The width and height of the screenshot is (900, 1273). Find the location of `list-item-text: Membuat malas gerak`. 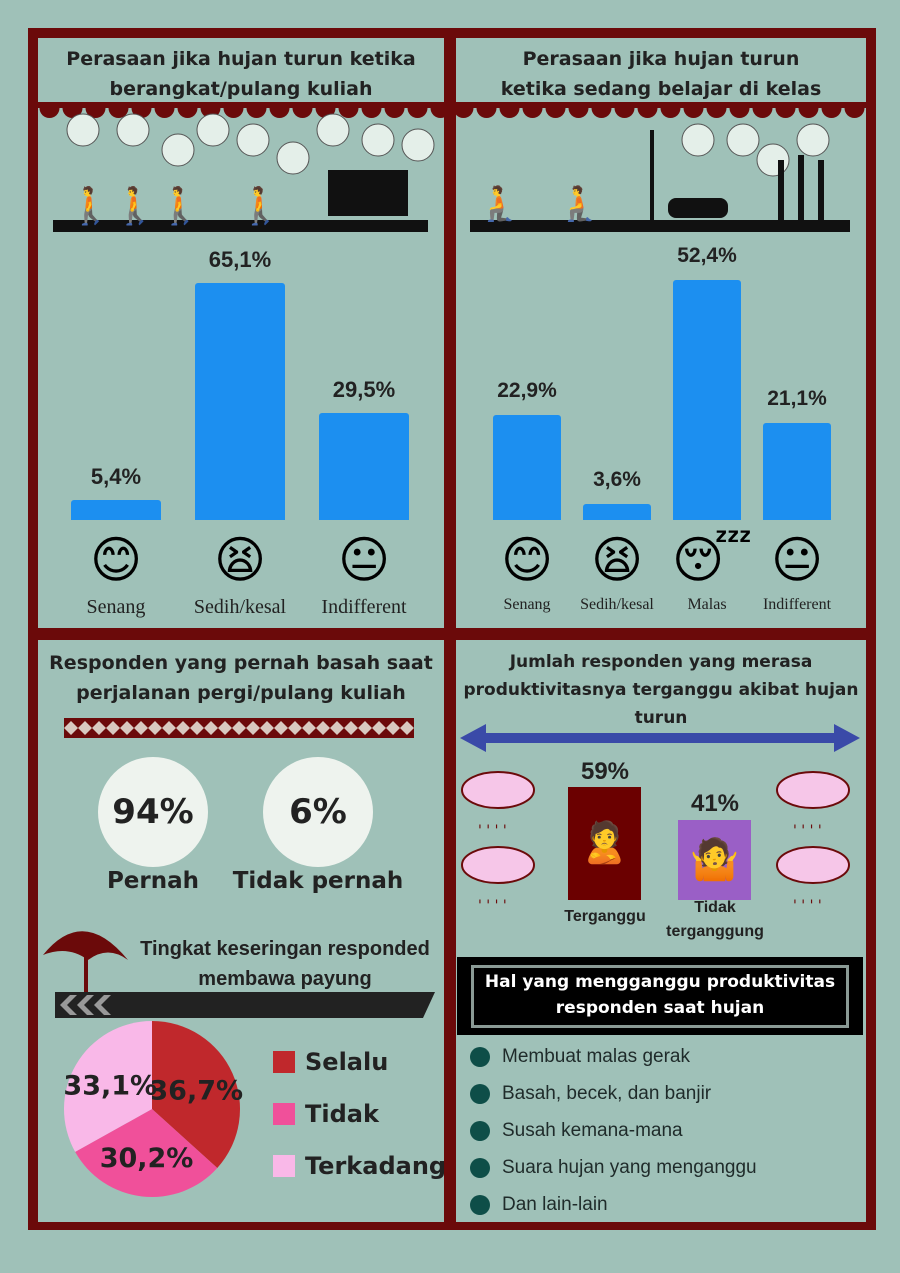

list-item-text: Membuat malas gerak is located at coordinates (596, 1056).